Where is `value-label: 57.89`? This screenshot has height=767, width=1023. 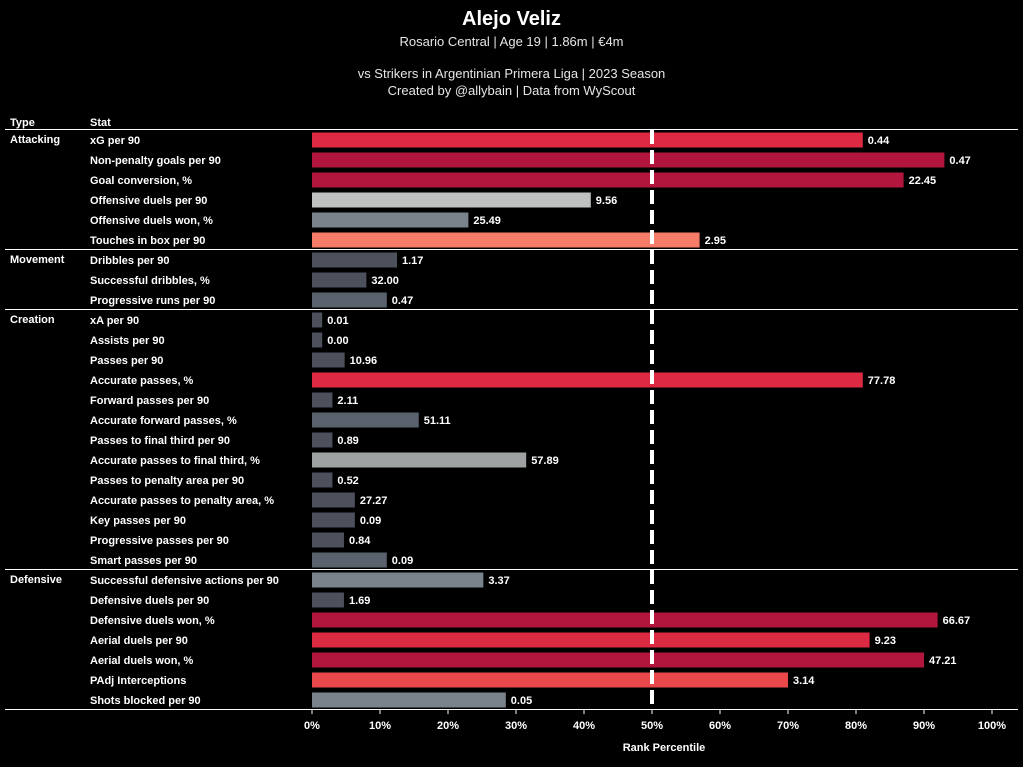
value-label: 57.89 is located at coordinates (545, 461).